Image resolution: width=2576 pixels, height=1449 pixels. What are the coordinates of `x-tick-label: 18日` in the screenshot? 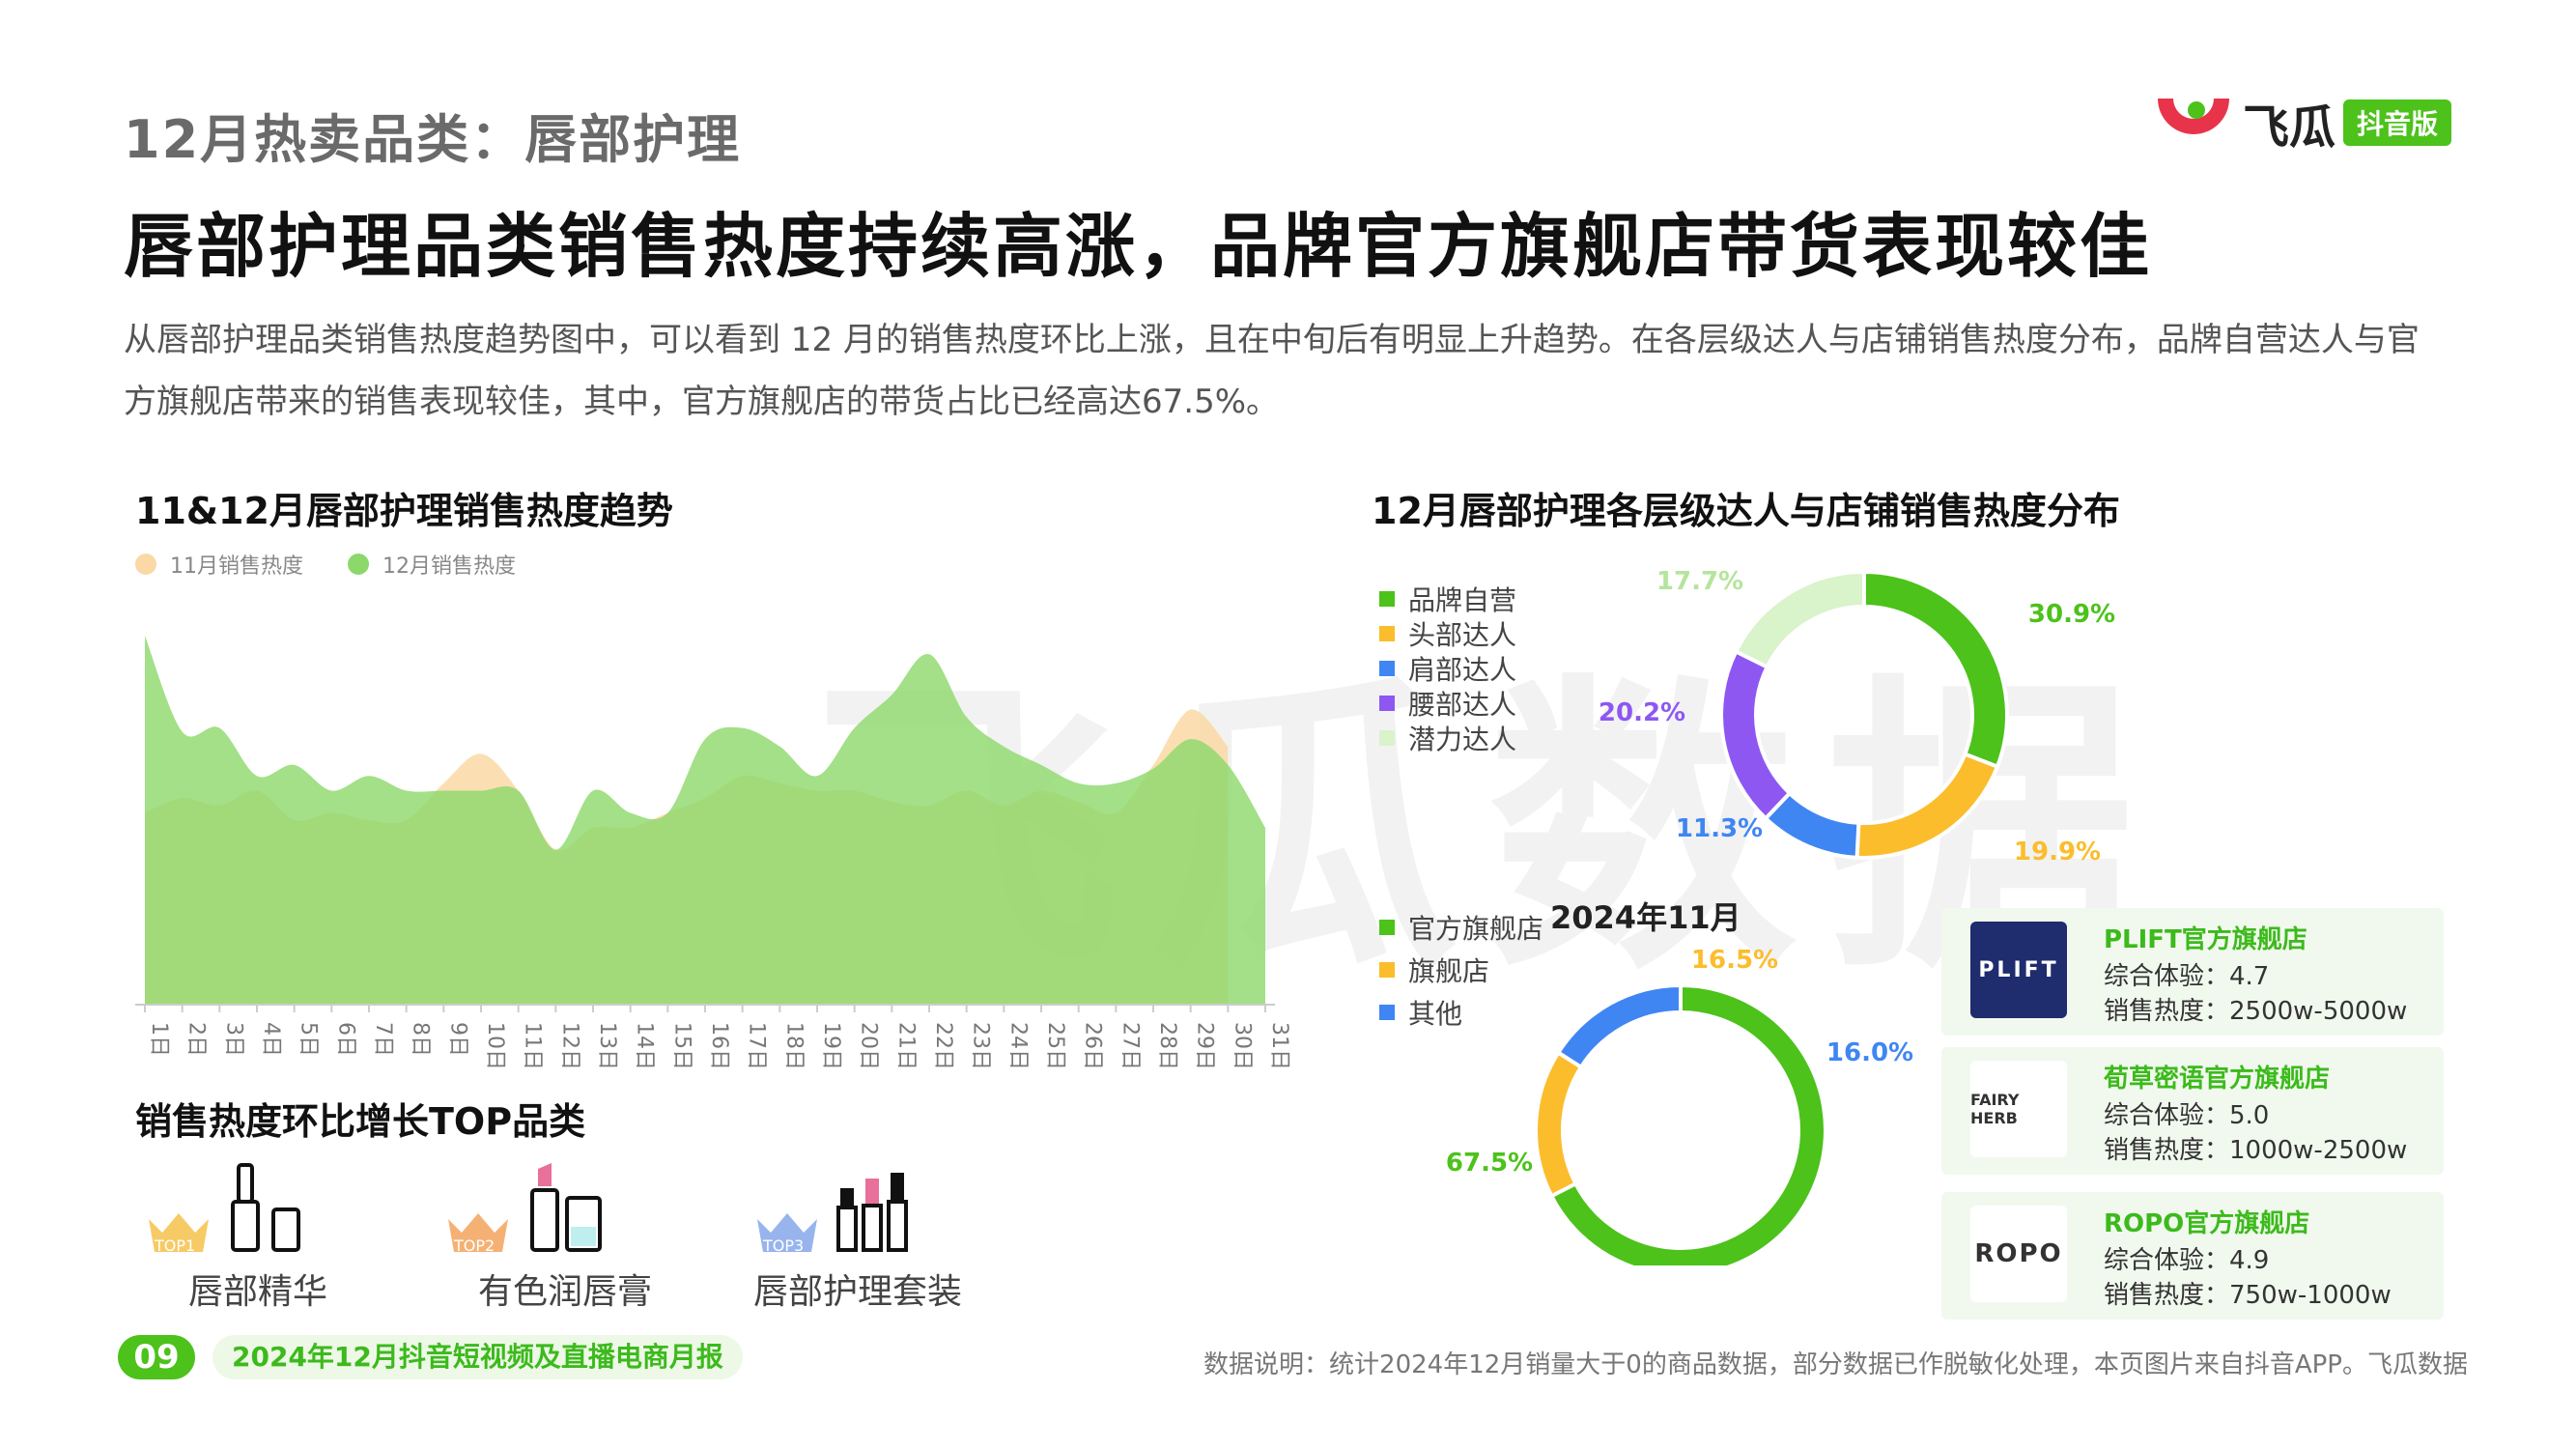 It's located at (793, 1046).